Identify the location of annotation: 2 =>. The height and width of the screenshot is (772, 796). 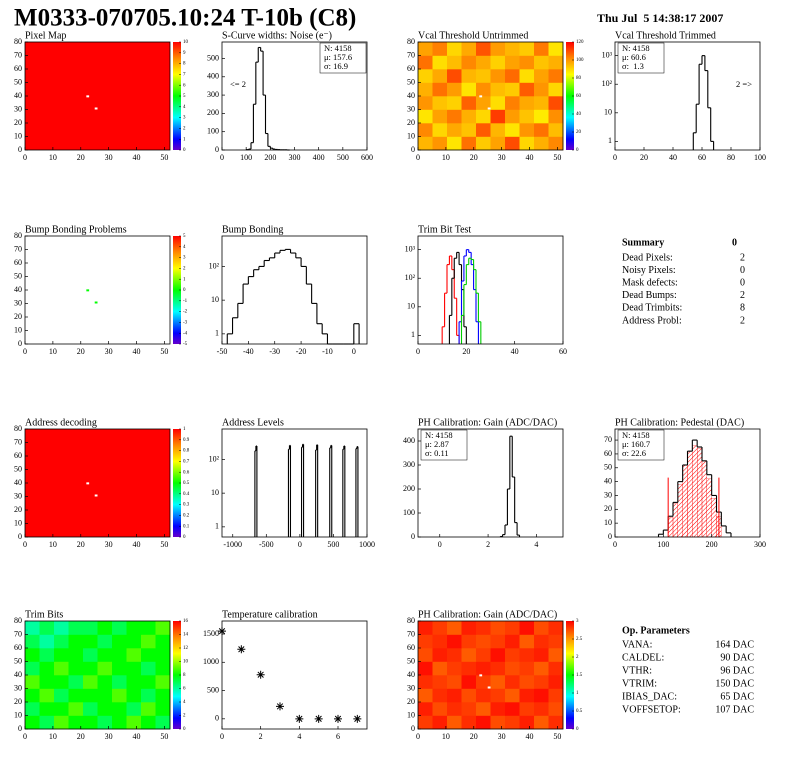
(744, 84).